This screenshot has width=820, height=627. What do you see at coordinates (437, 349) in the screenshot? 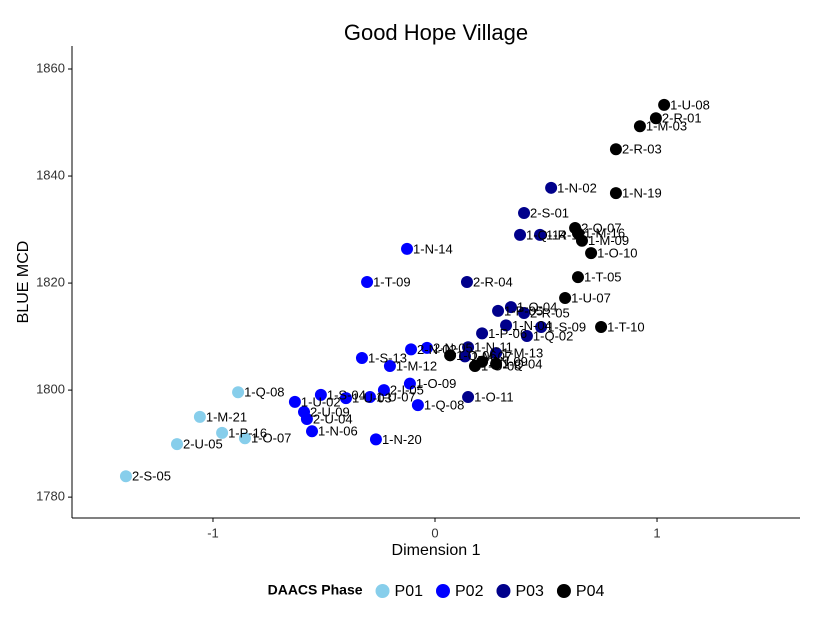
I see `point-label: 2-N-02` at bounding box center [437, 349].